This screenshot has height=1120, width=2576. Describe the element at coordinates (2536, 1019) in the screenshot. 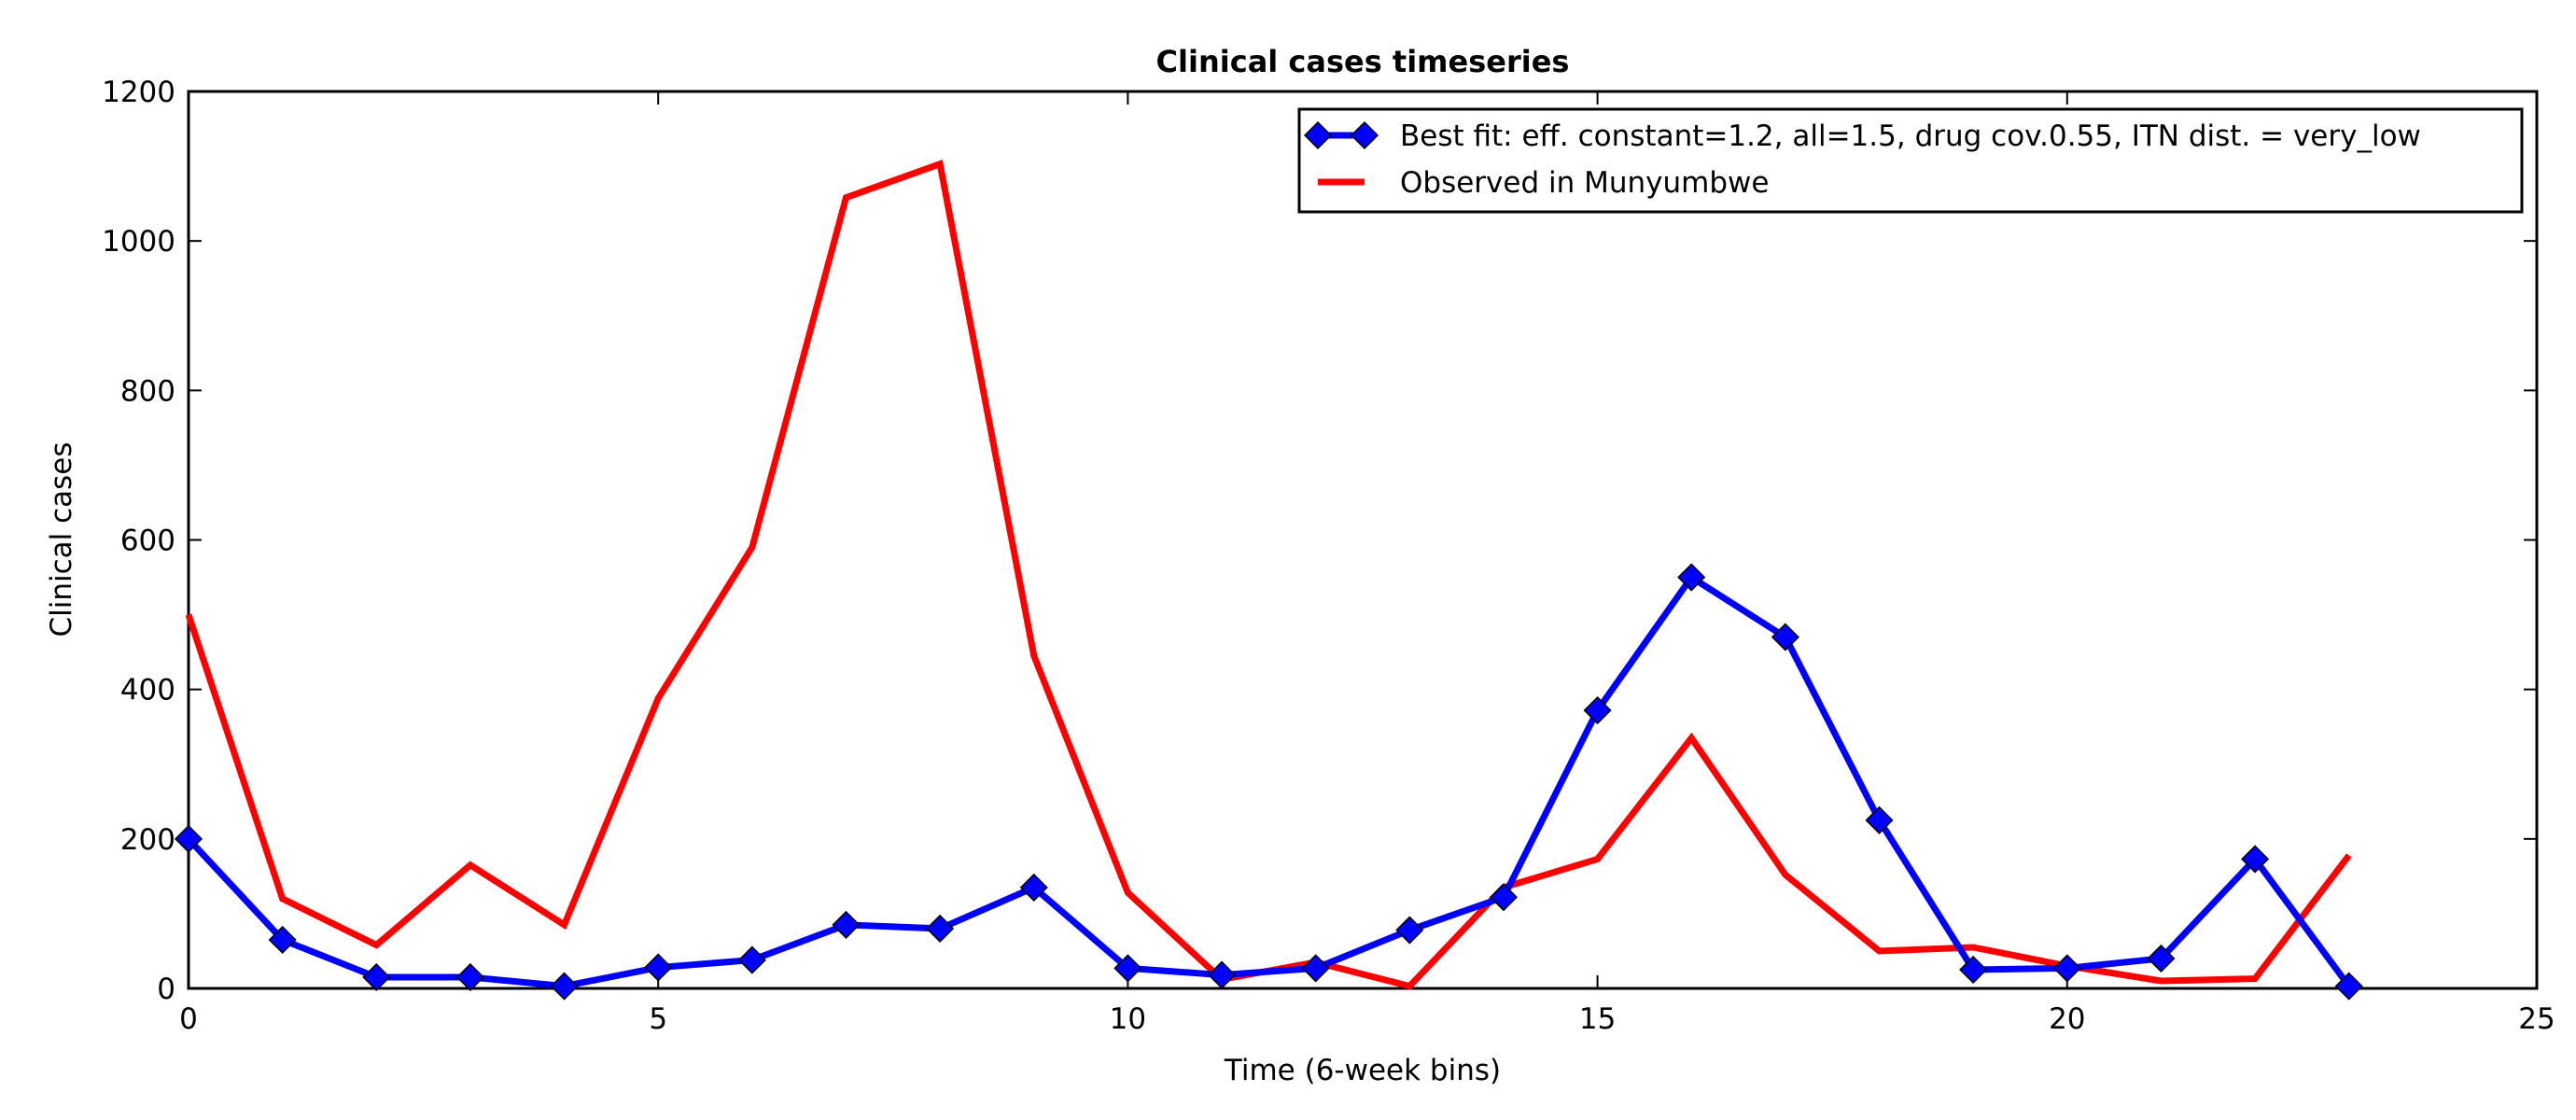

I see `x-tick-label: 25` at that location.